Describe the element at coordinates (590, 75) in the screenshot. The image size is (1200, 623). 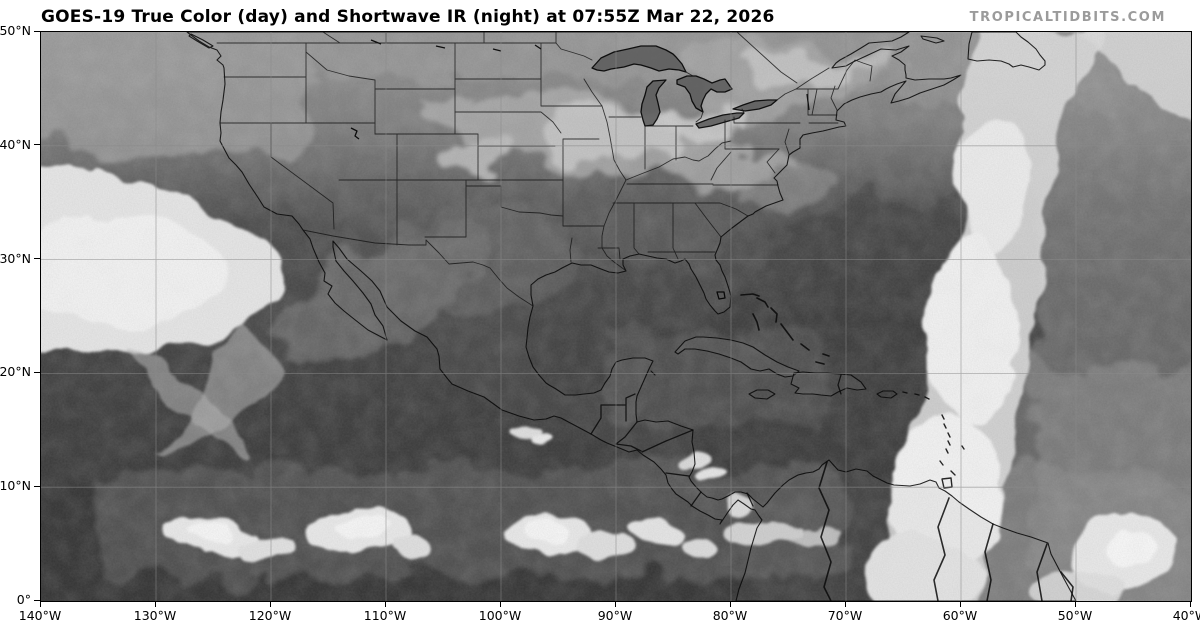
I see `canada-small-lakes` at that location.